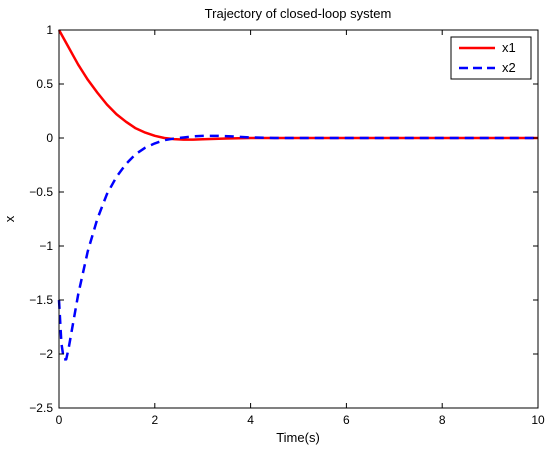 The height and width of the screenshot is (449, 550). Describe the element at coordinates (250, 420) in the screenshot. I see `x-tick-label: 4` at that location.